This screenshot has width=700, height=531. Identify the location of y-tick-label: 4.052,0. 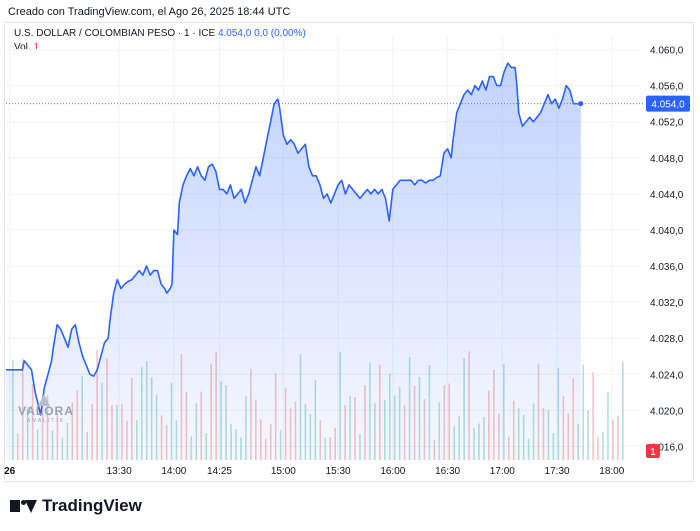
(667, 123).